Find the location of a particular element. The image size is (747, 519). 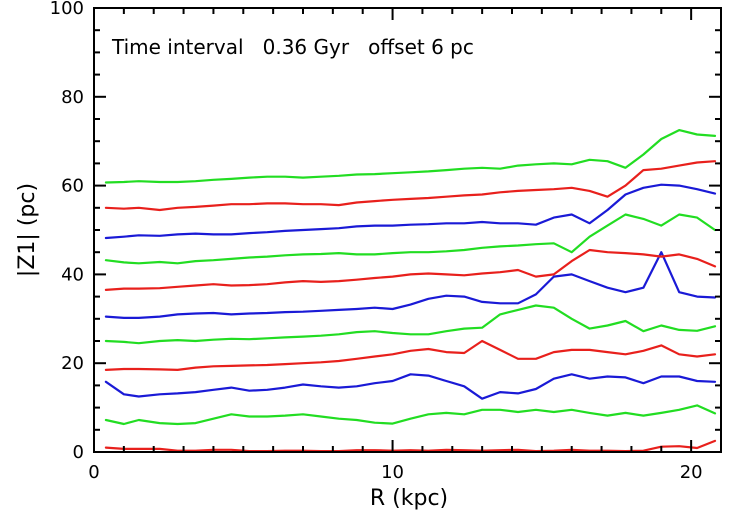

x-axis-title: R (kpc) is located at coordinates (409, 498).